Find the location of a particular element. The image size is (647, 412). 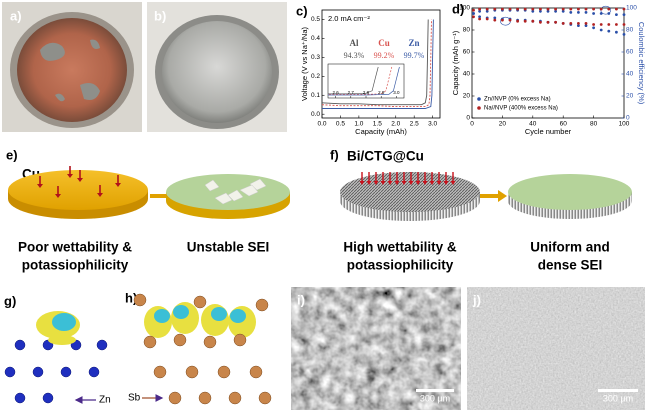

x-tick-label: 1.0 is located at coordinates (358, 124).